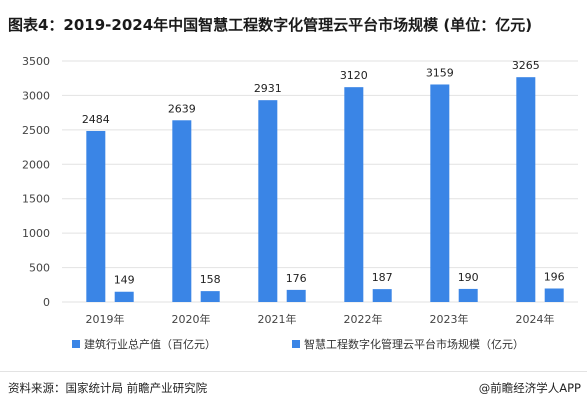 The image size is (587, 409). Describe the element at coordinates (277, 319) in the screenshot. I see `x-tick-label: 2021年` at that location.